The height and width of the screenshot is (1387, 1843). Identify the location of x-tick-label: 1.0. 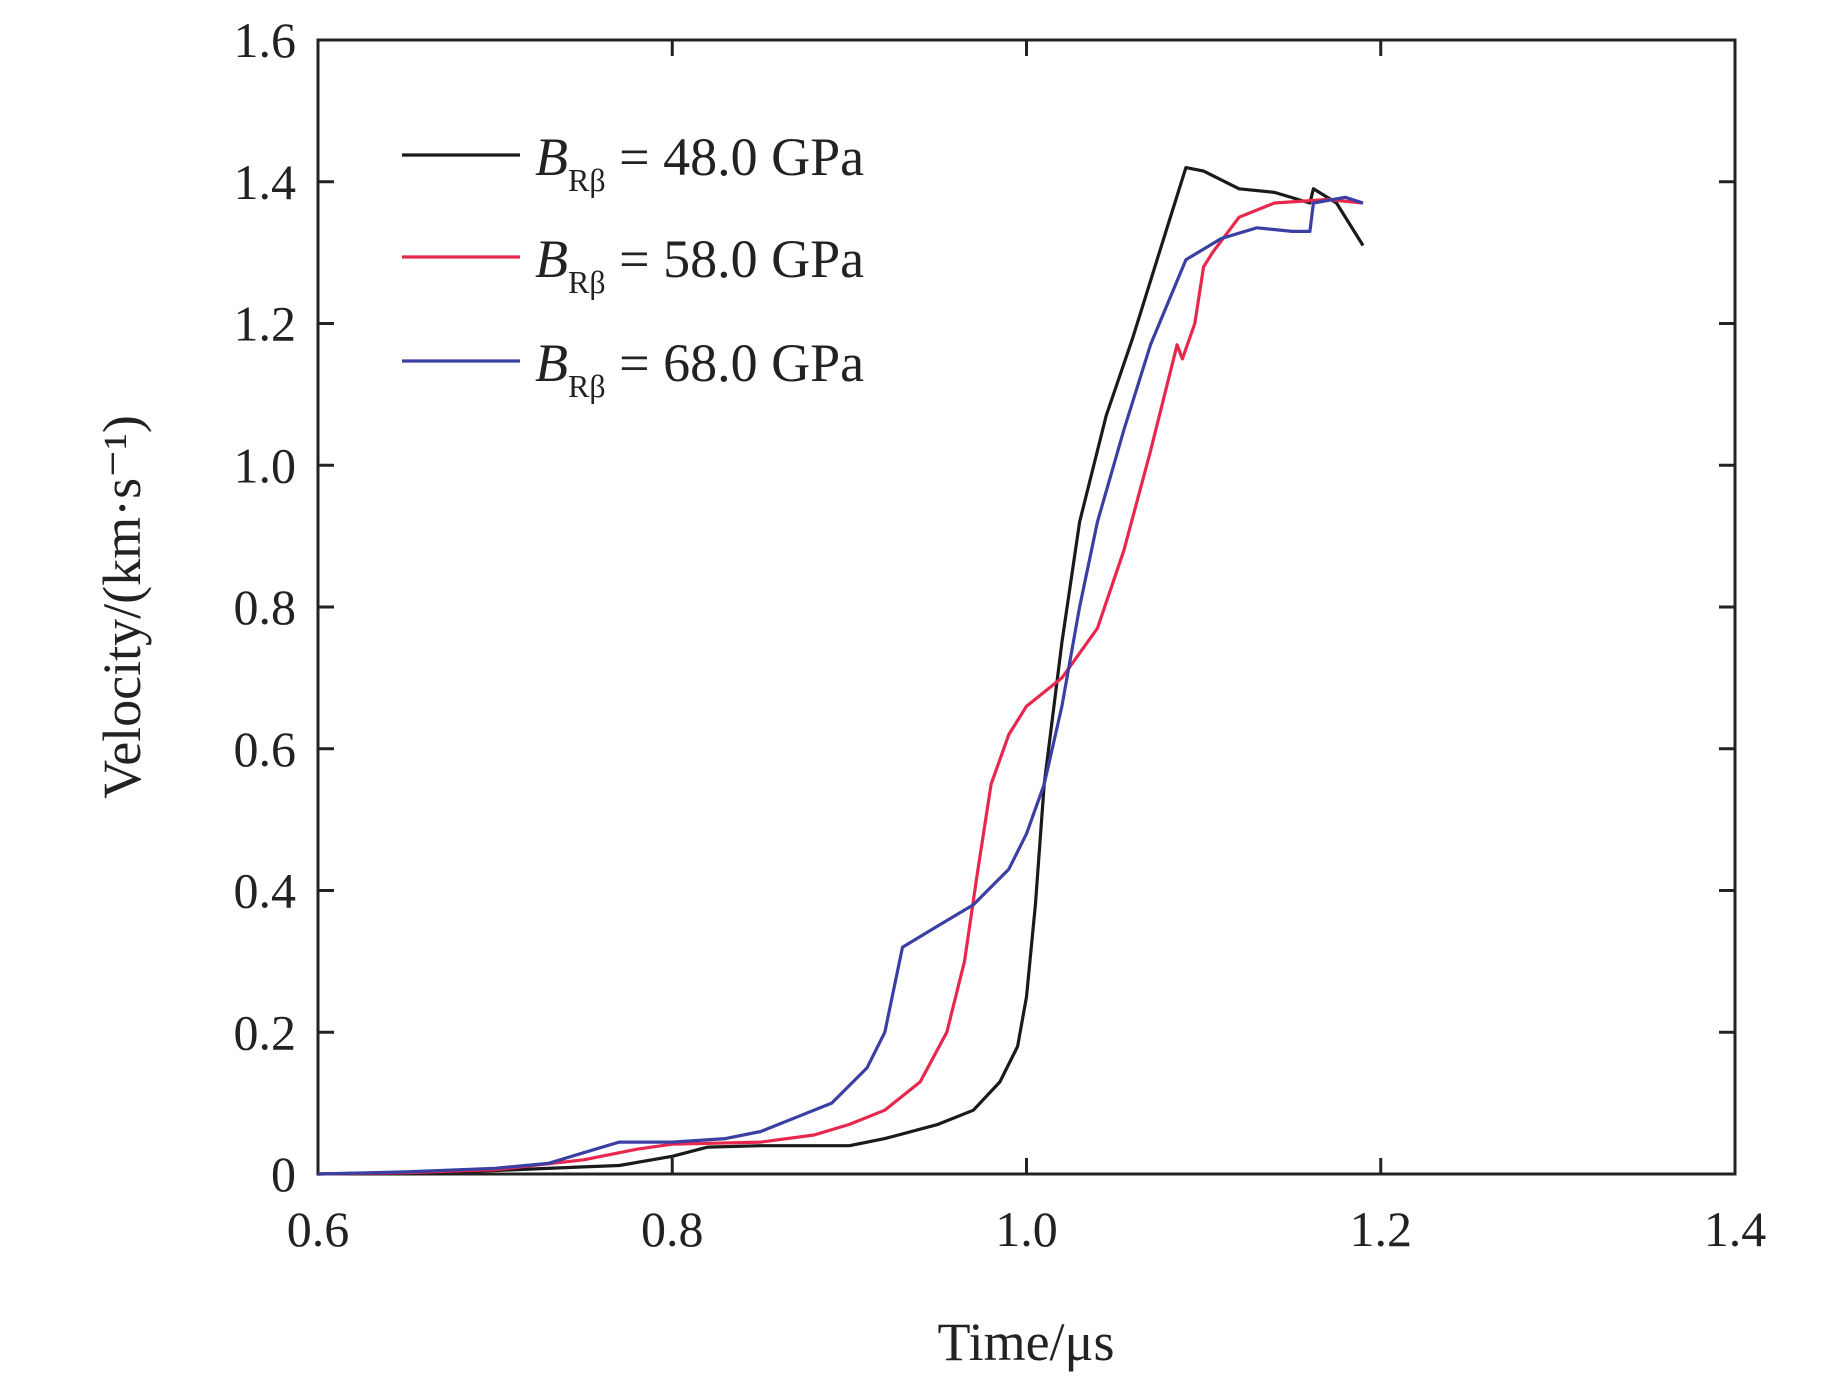
(1026, 1229).